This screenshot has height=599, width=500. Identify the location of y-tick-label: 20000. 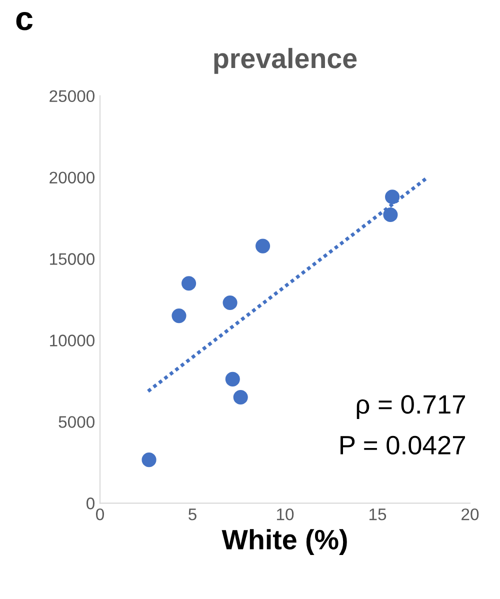
(72, 178).